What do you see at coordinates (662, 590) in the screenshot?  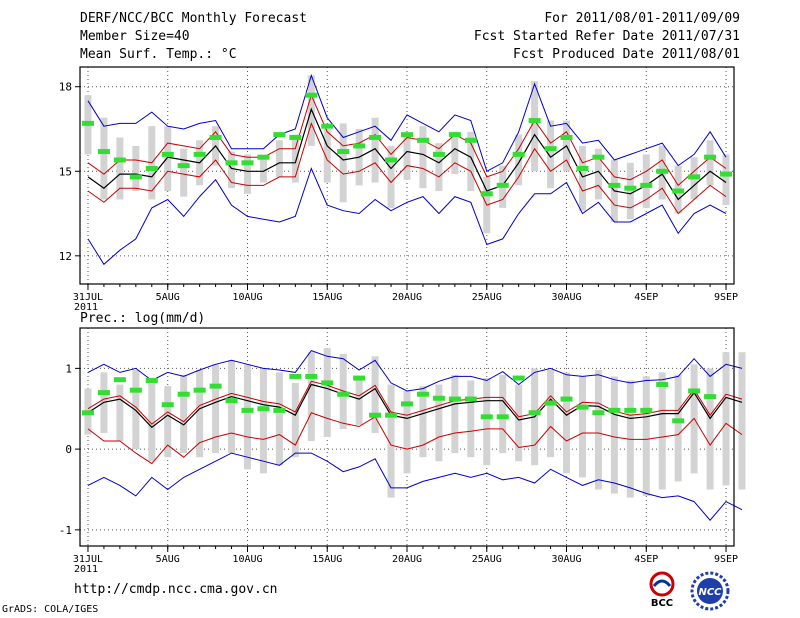 I see `bcc-logo: BCC` at bounding box center [662, 590].